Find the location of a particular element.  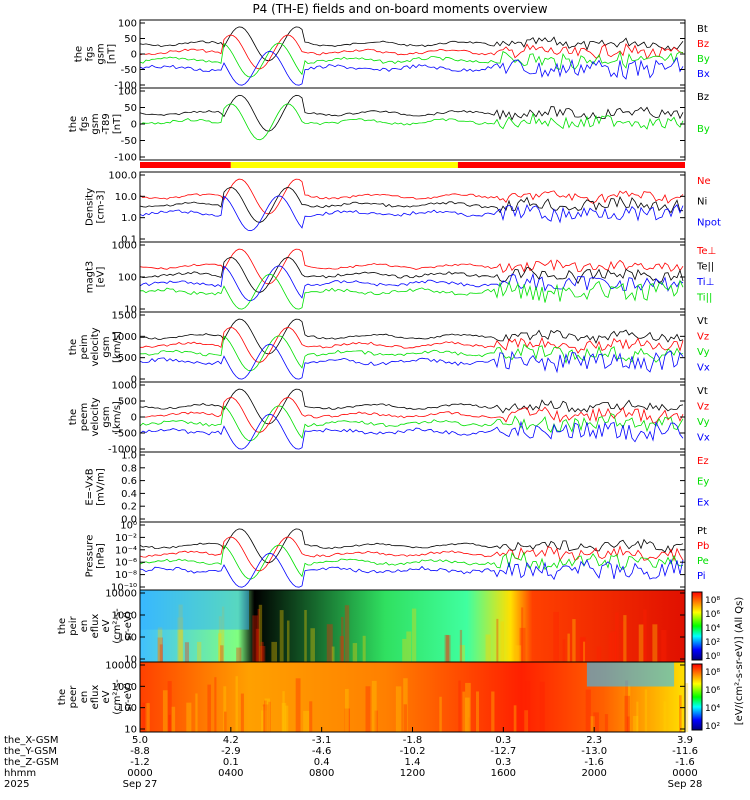

y-axis-label: (cm²-s- is located at coordinates (117, 626).